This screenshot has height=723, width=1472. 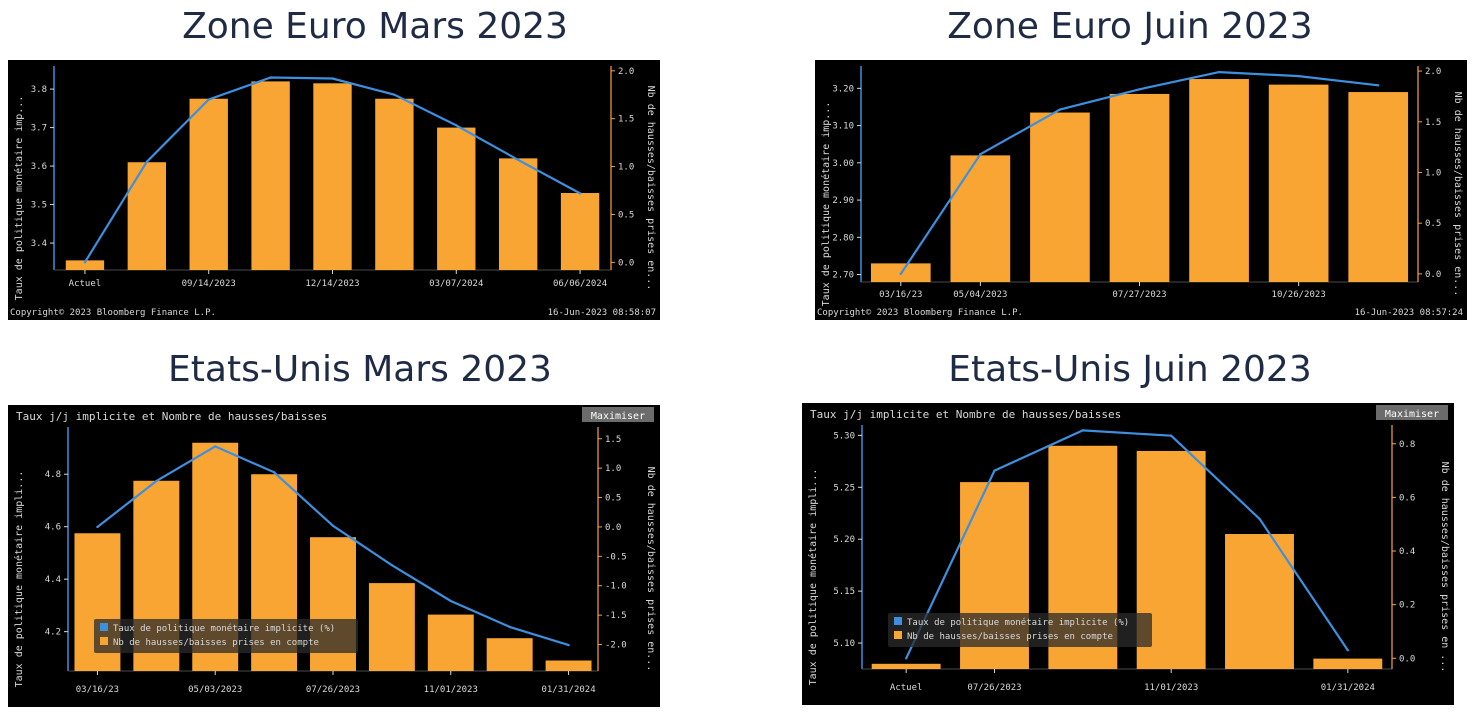 I want to click on x-tick-label: 10/26/2023, so click(x=1299, y=295).